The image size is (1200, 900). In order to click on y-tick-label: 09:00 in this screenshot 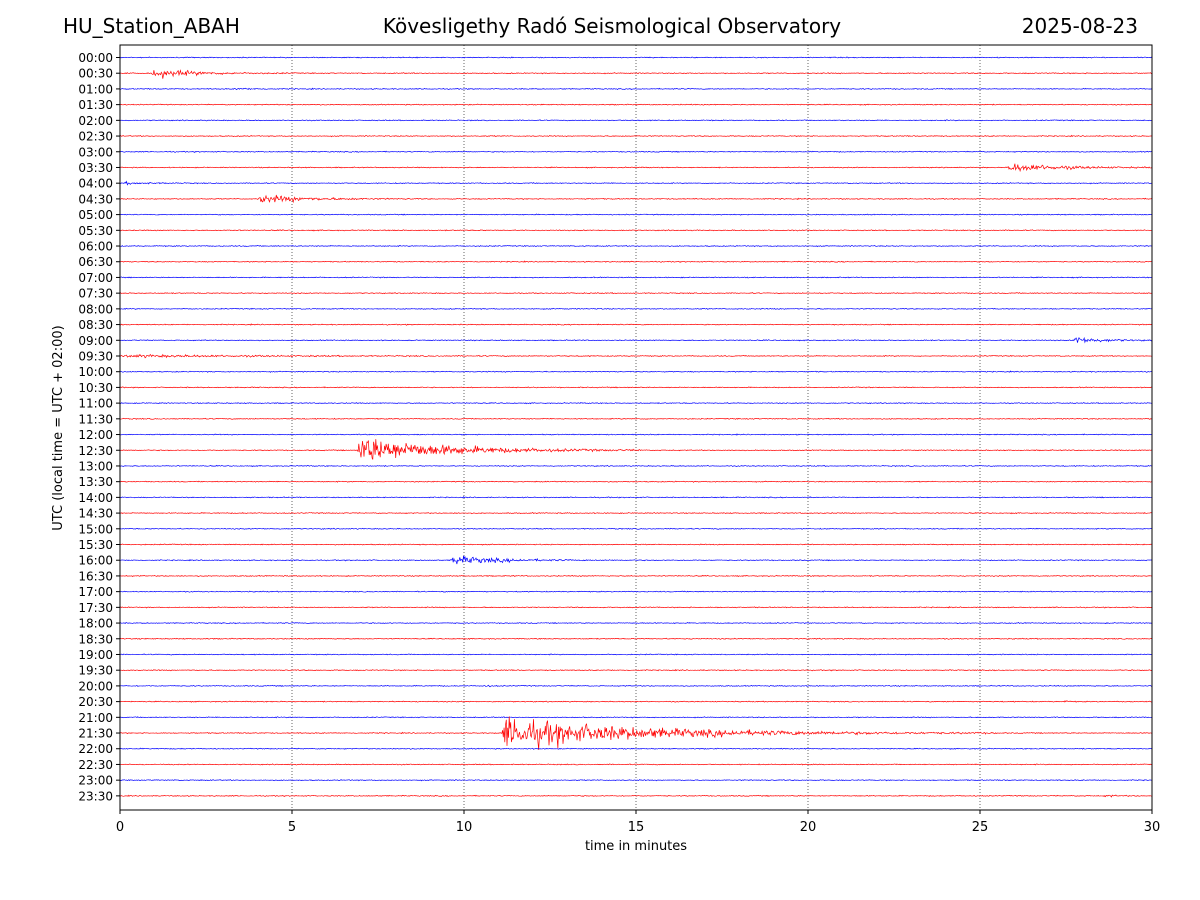, I will do `click(95, 341)`.